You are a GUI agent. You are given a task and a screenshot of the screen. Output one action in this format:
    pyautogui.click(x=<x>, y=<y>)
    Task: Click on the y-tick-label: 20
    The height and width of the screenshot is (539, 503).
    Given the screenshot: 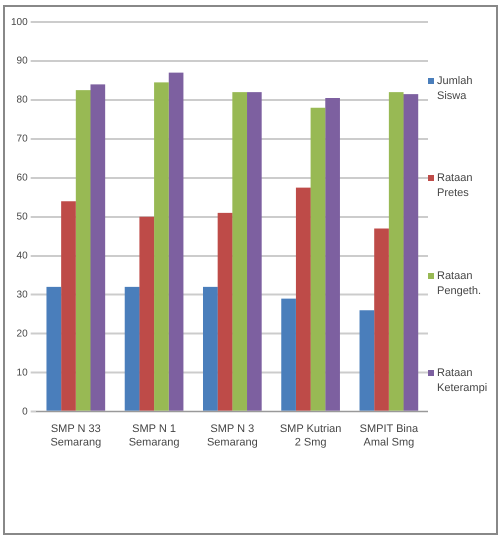 What is the action you would take?
    pyautogui.click(x=22, y=334)
    